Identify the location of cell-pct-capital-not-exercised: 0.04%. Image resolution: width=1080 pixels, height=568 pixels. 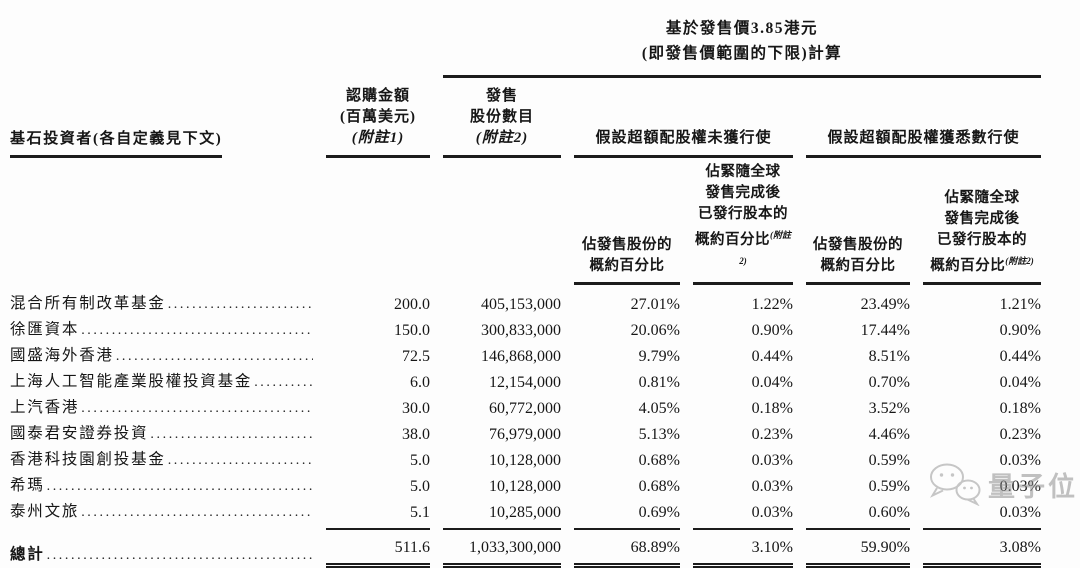
(772, 382).